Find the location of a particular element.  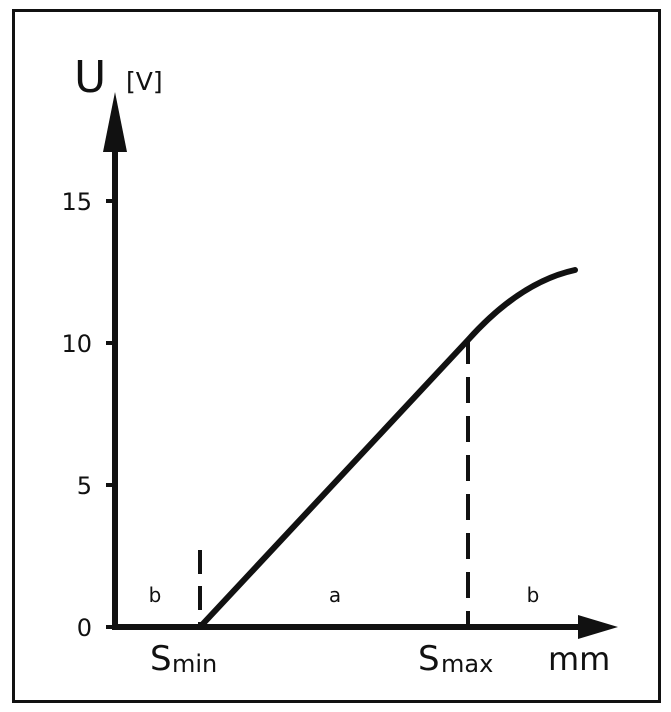

y-axis-arrowhead is located at coordinates (115, 122).